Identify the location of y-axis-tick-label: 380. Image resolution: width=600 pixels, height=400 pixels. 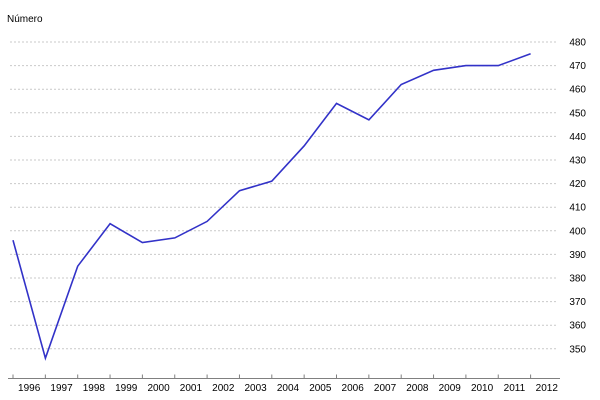
(577, 279).